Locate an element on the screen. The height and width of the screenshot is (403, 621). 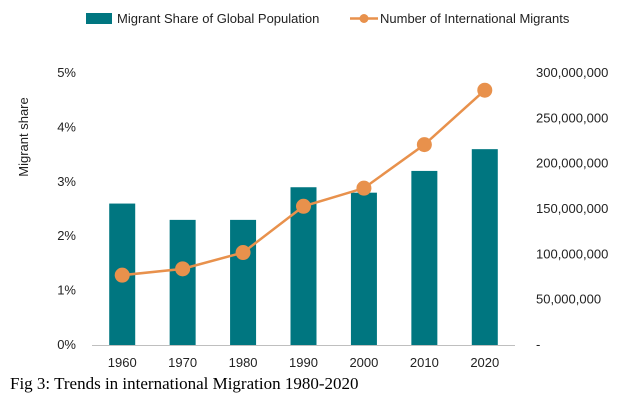
legend-swatch-bar is located at coordinates (99, 18).